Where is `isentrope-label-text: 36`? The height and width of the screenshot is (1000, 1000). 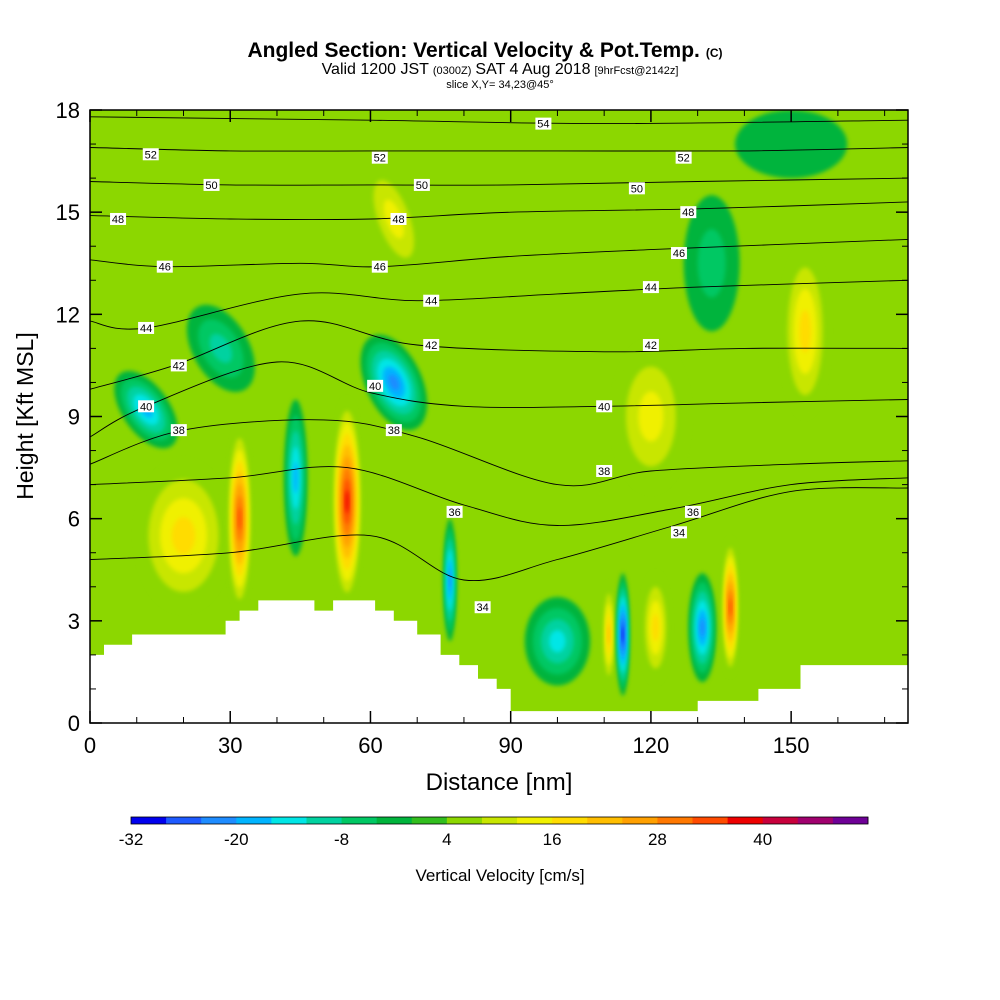 isentrope-label-text: 36 is located at coordinates (454, 513).